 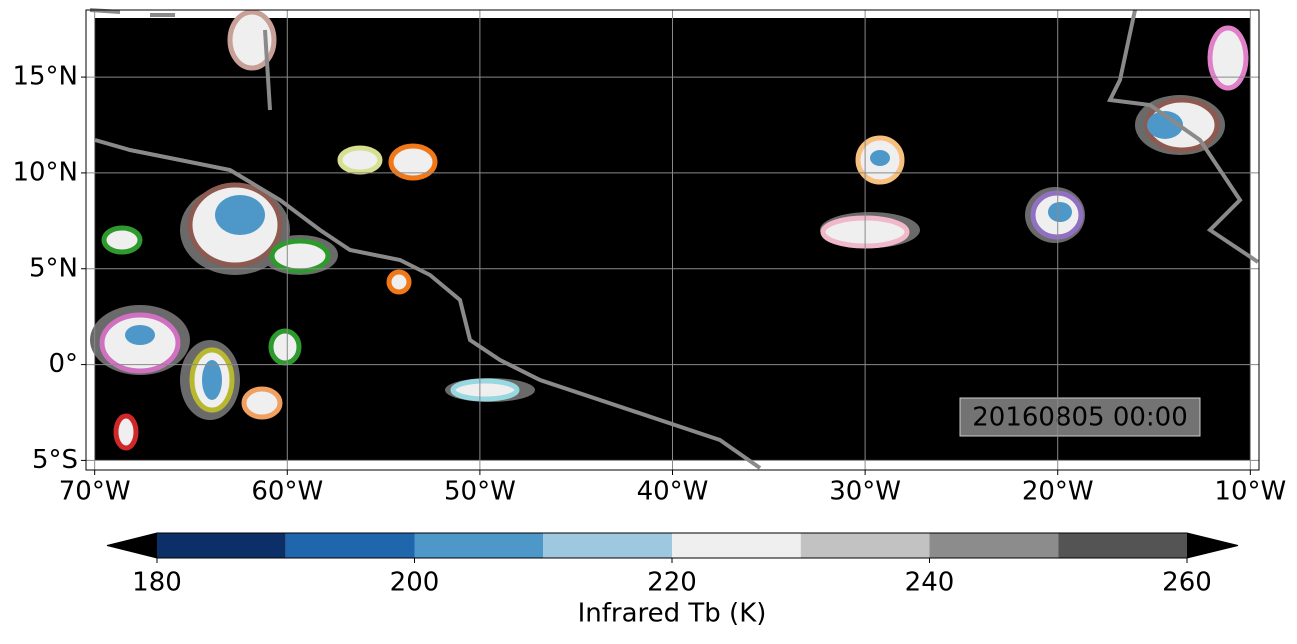 I want to click on y-tick-label: 15°N, so click(x=45, y=77).